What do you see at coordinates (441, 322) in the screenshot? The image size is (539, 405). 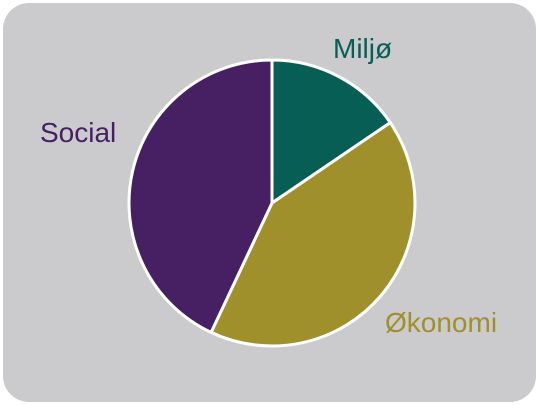 I see `slice-label-okonomi: Økonomi` at bounding box center [441, 322].